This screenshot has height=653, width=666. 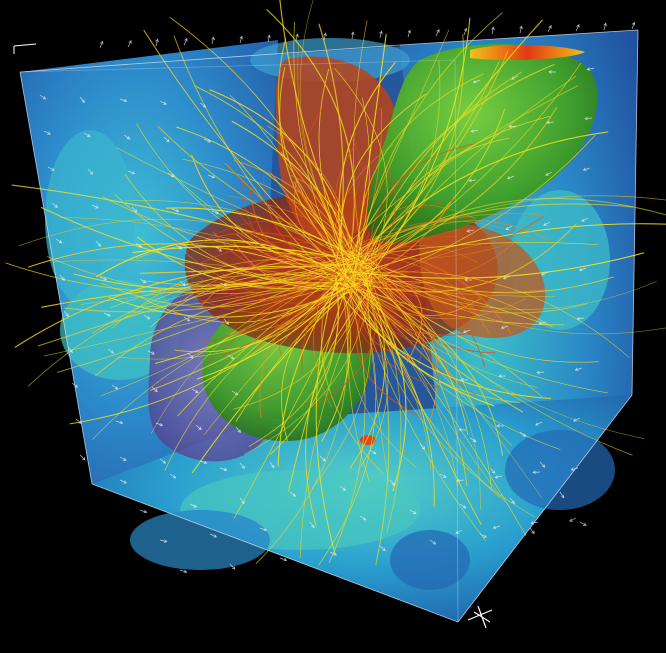 I want to click on hot-spot-bottom, so click(x=368, y=440).